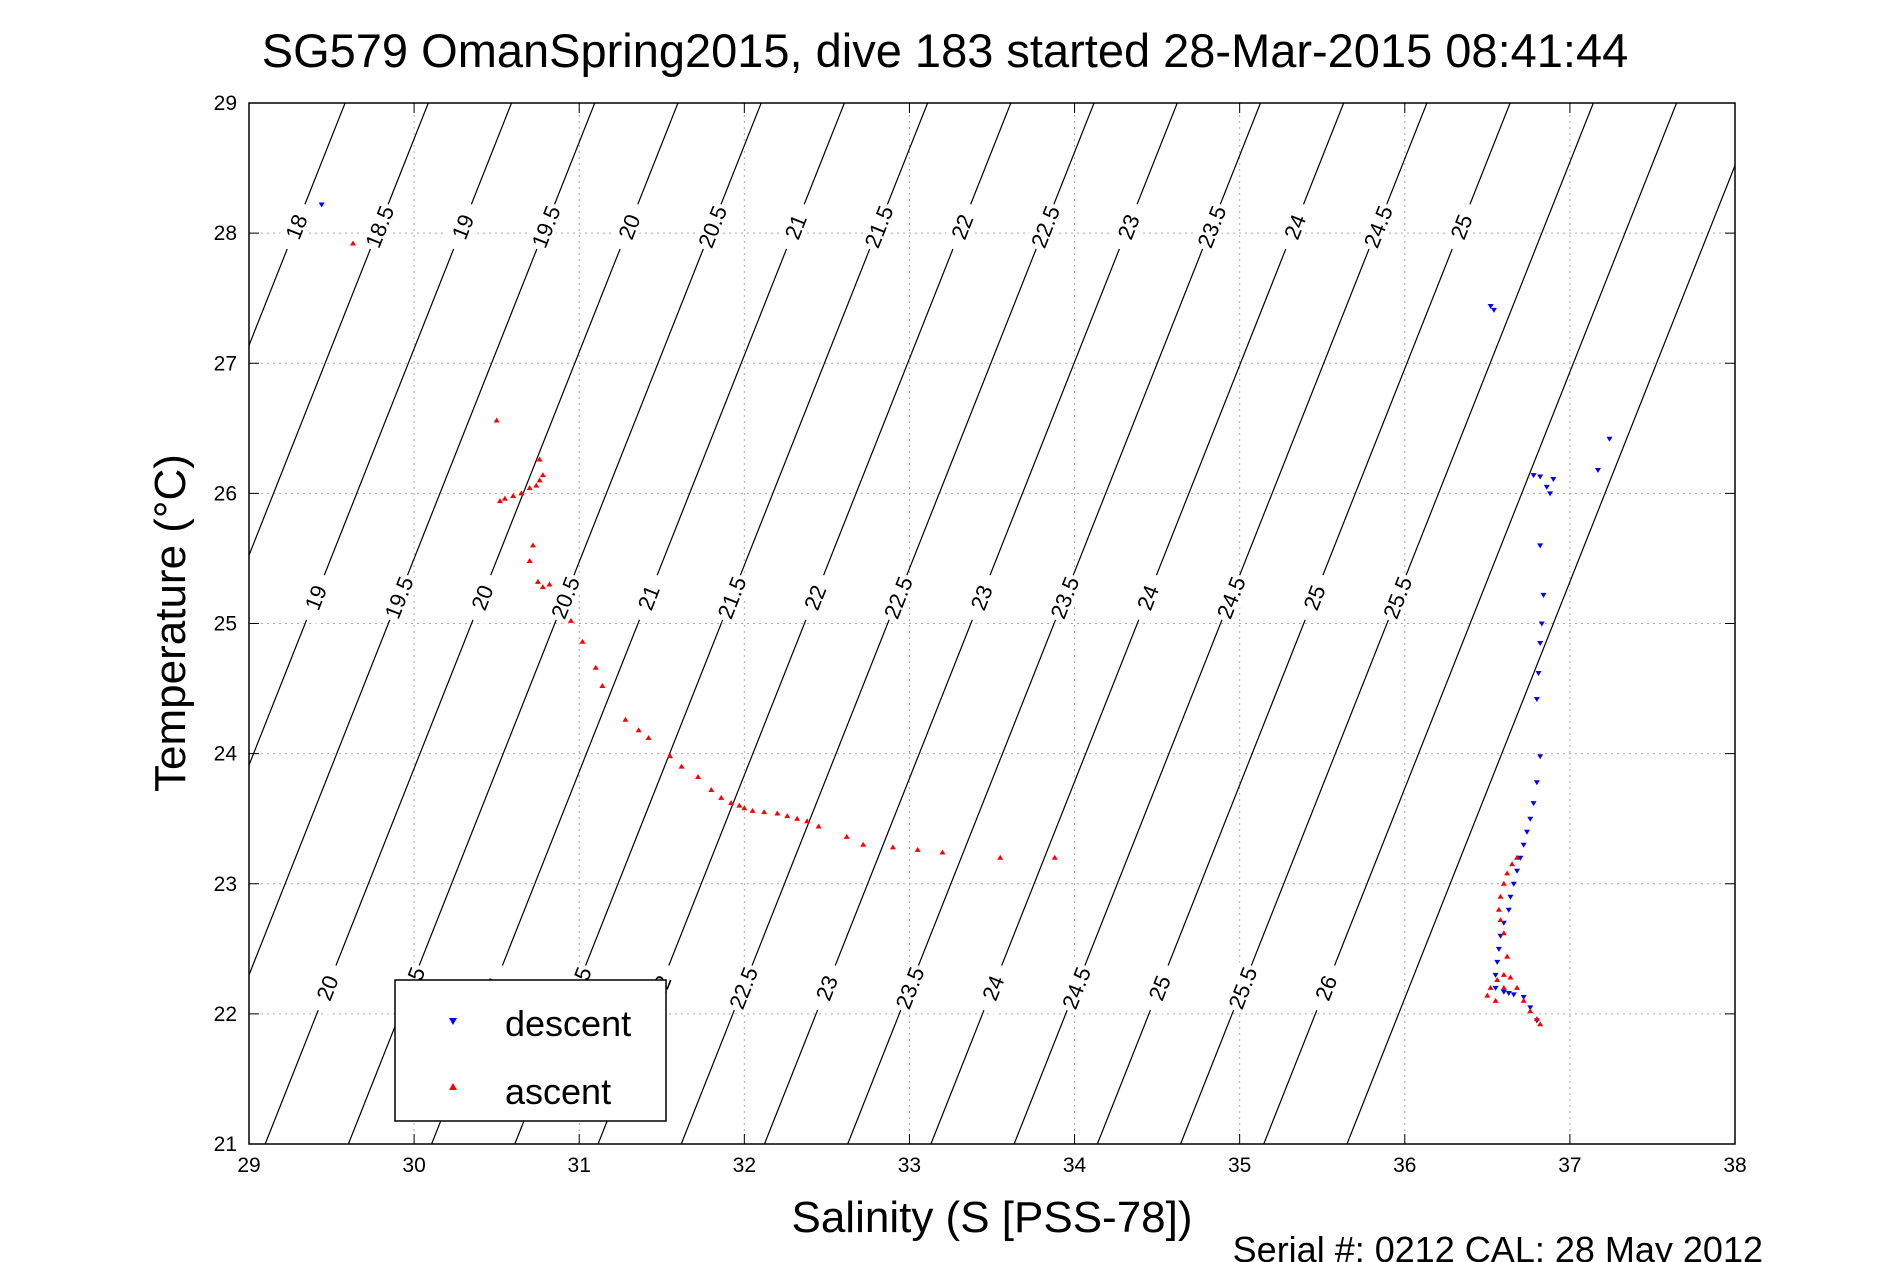  Describe the element at coordinates (712, 226) in the screenshot. I see `contour-label-group: 20.5` at that location.